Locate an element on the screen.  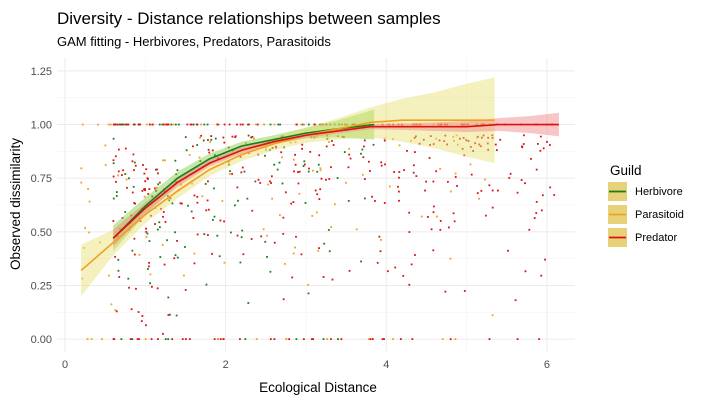
y-tick-label: 1.25 is located at coordinates (41, 72).